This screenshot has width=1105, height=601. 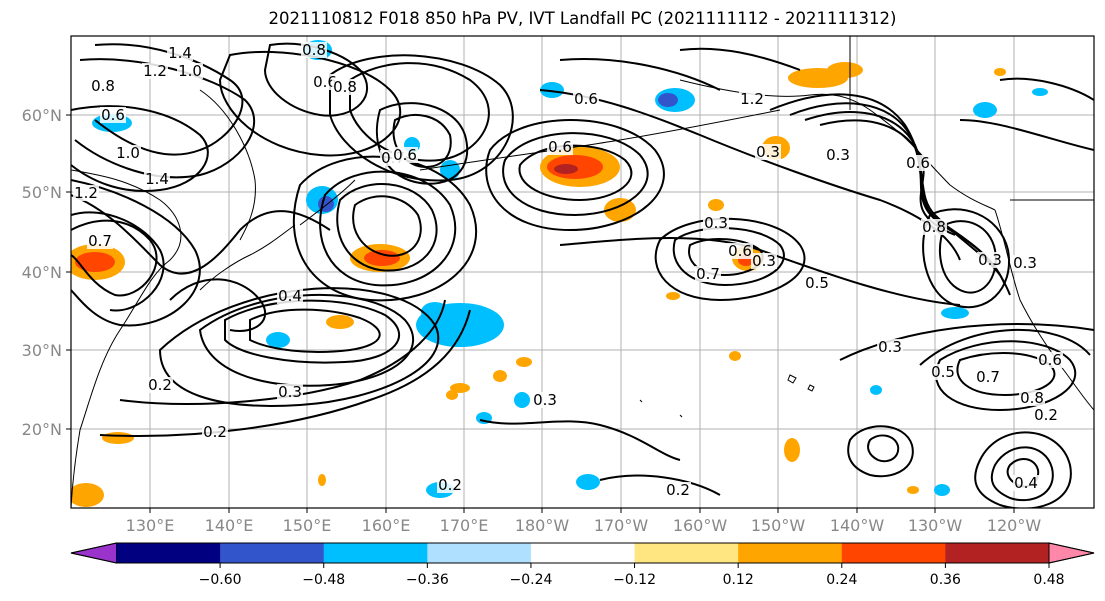 What do you see at coordinates (1071, 553) in the screenshot?
I see `colorbar-extend-high` at bounding box center [1071, 553].